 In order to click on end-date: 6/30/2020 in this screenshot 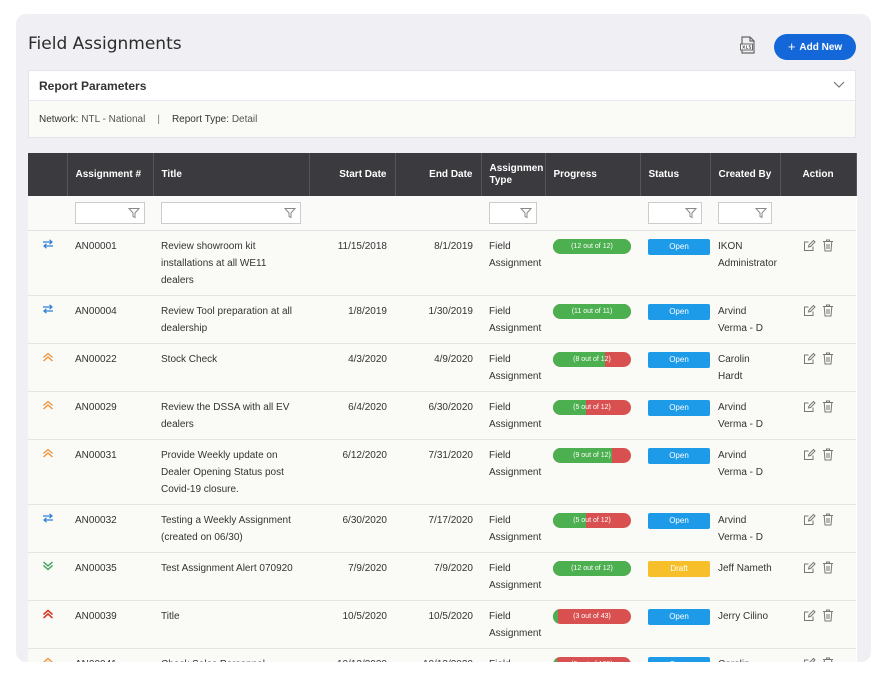, I will do `click(438, 415)`.